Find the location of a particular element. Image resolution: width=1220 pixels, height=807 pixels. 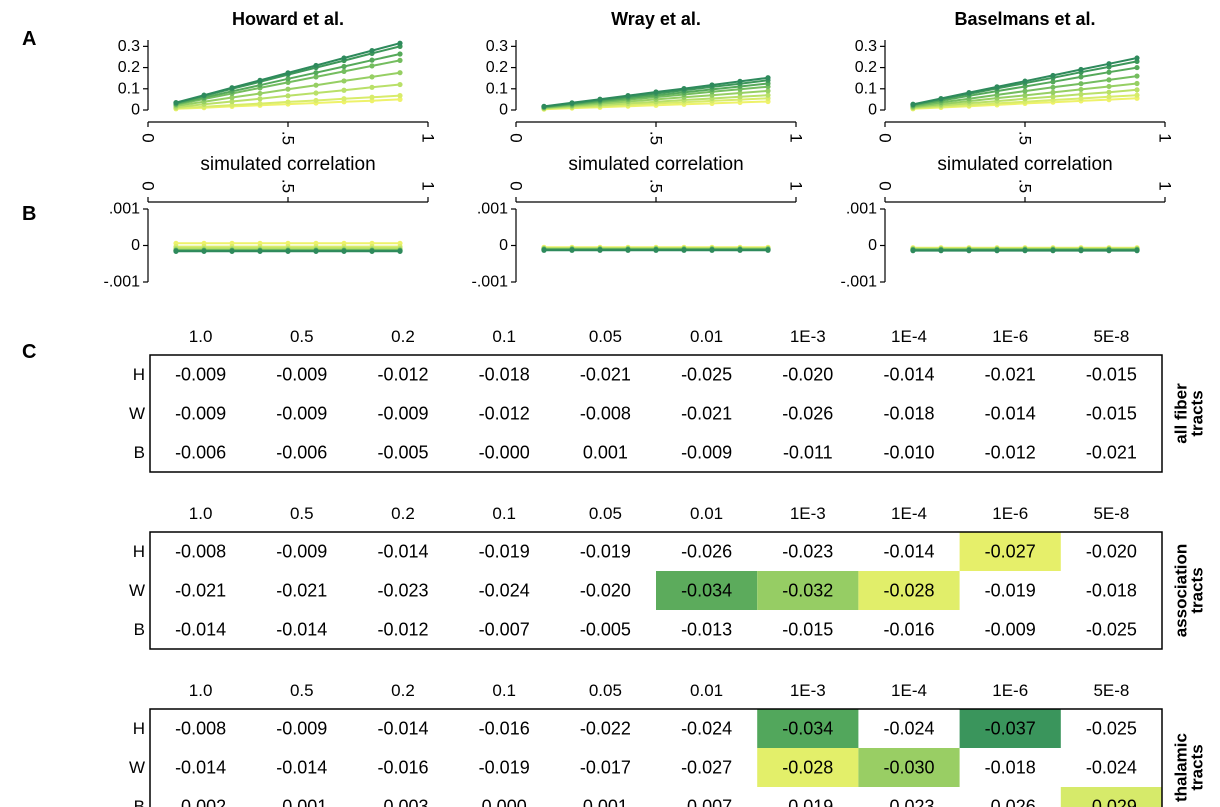

heatmap-cell-value: -0.020 is located at coordinates (807, 375).